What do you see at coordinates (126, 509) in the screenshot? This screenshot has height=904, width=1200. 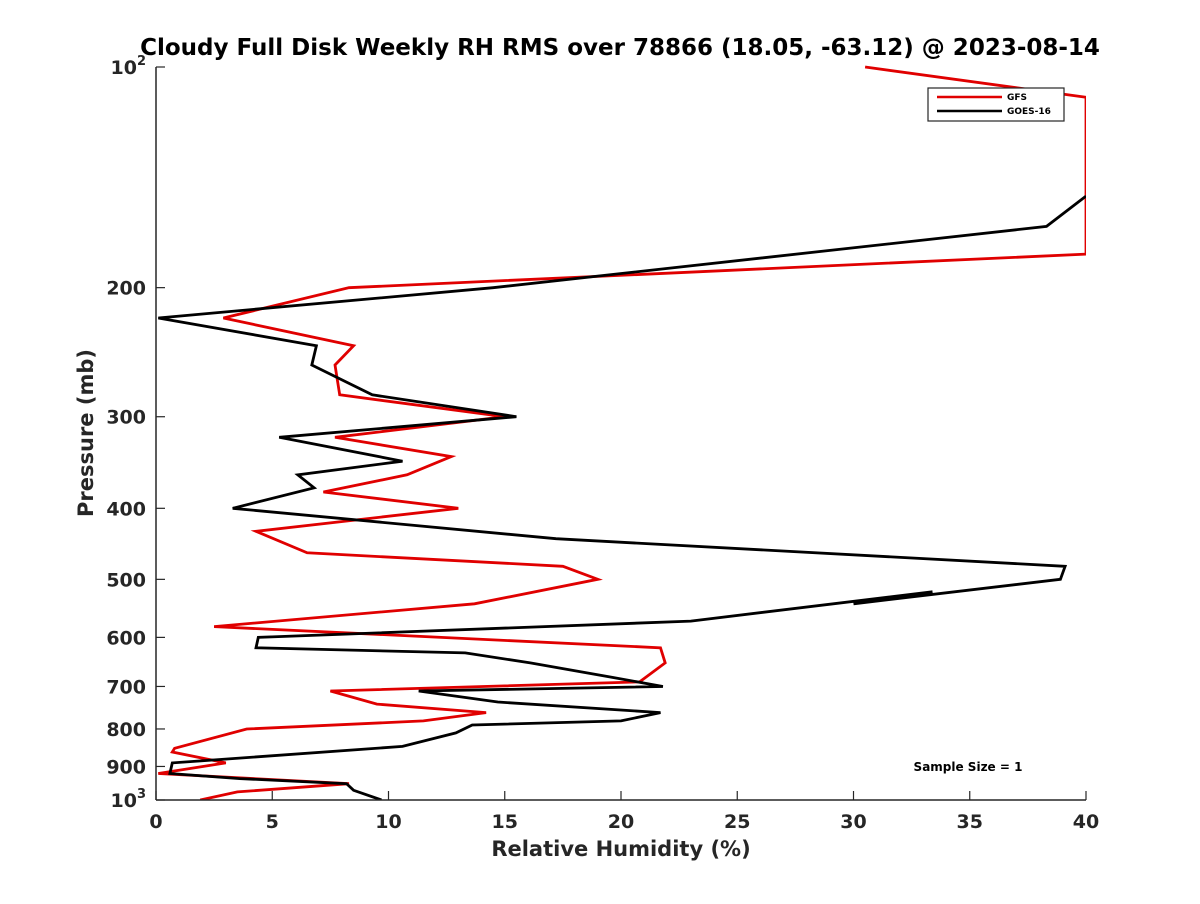 I see `y-tick-label: 400` at bounding box center [126, 509].